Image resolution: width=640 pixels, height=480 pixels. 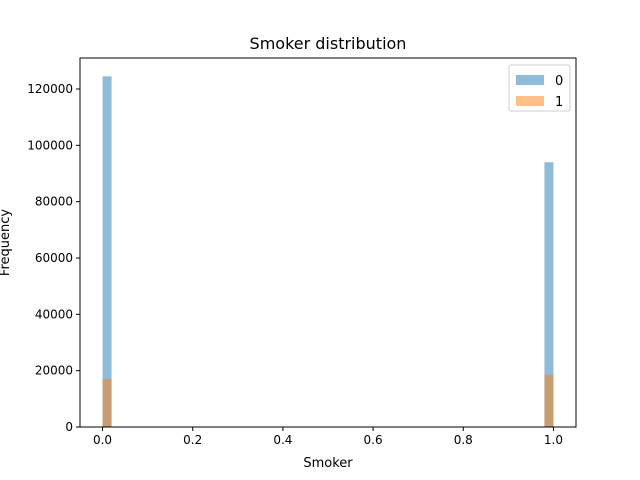 I want to click on y-tick-label: 80000, so click(x=54, y=202).